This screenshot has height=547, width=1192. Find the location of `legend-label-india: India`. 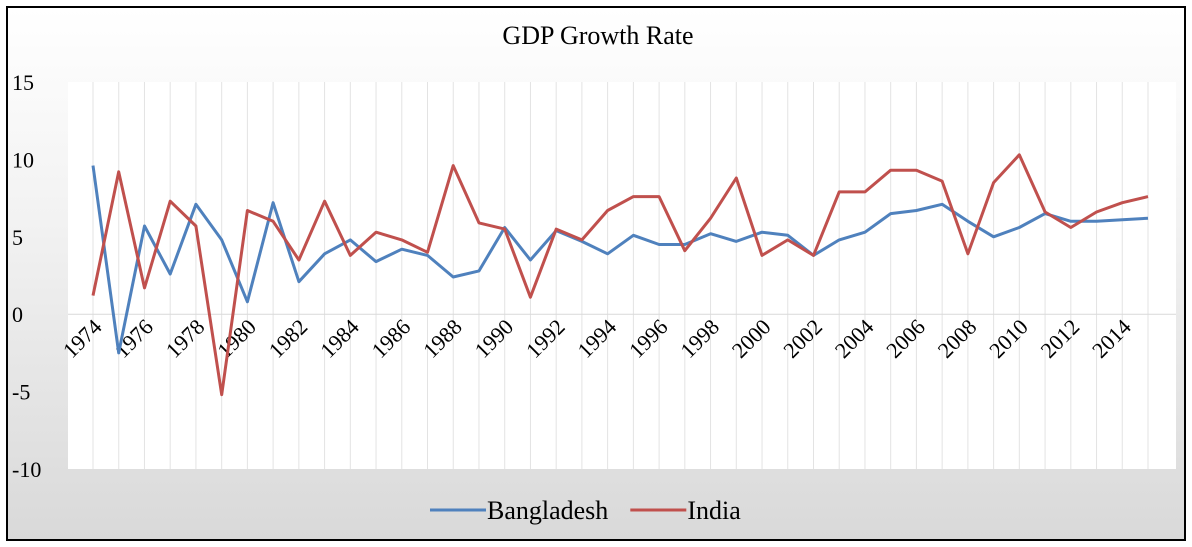

legend-label-india: India is located at coordinates (714, 510).